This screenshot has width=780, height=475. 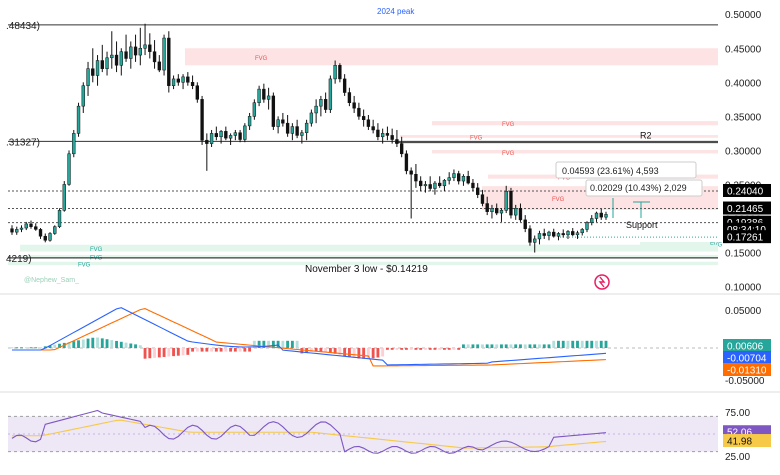 I want to click on rsi-value-box, so click(x=747, y=441).